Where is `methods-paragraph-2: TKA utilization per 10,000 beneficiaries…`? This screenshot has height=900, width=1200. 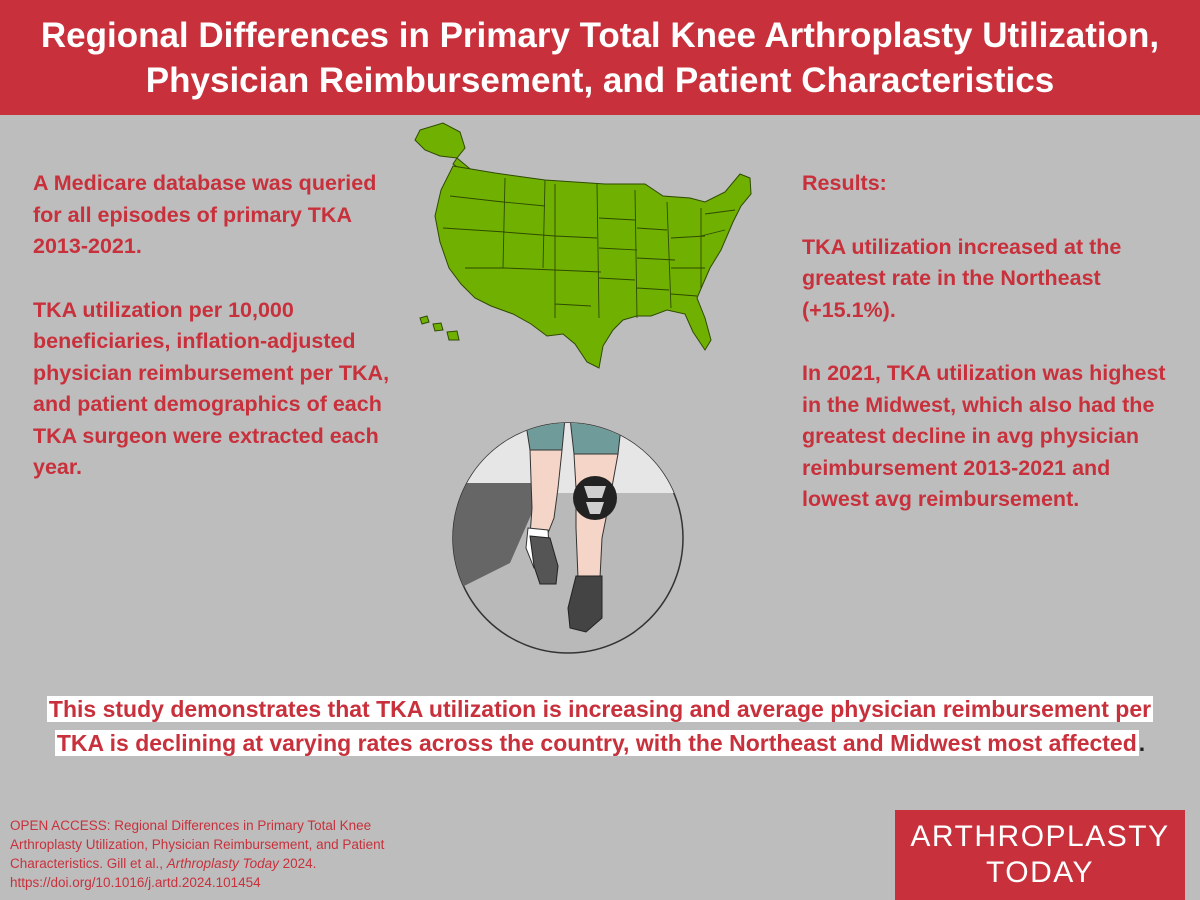
methods-paragraph-2: TKA utilization per 10,000 beneficiaries… is located at coordinates (211, 388).